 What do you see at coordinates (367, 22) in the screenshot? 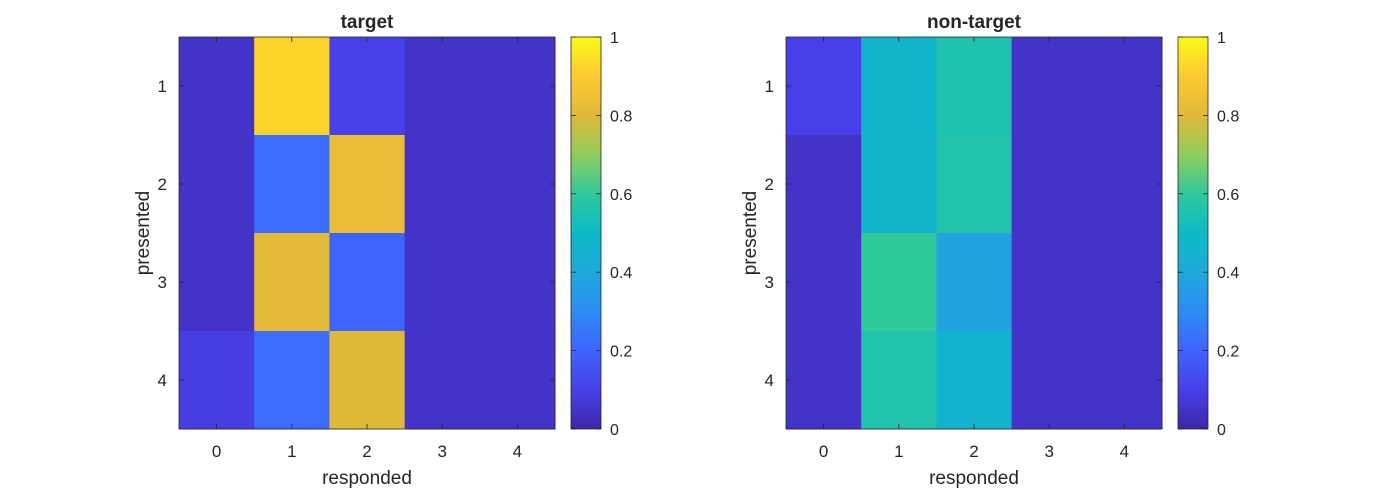
I see `chart-title: target` at bounding box center [367, 22].